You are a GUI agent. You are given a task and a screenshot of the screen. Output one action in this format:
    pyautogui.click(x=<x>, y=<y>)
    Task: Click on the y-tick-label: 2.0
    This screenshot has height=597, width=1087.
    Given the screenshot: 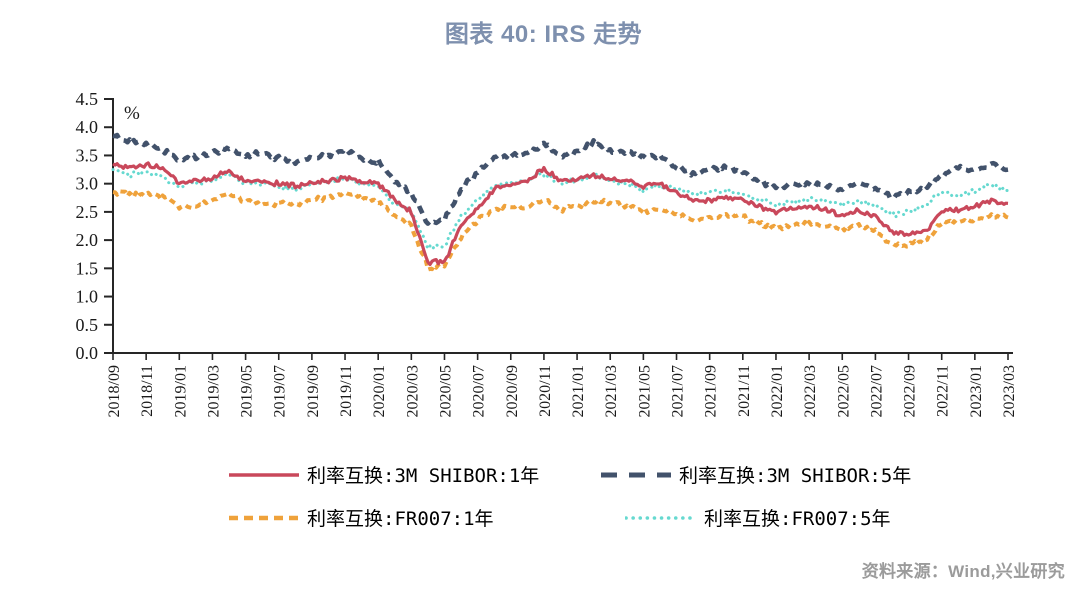 What is the action you would take?
    pyautogui.click(x=87, y=240)
    